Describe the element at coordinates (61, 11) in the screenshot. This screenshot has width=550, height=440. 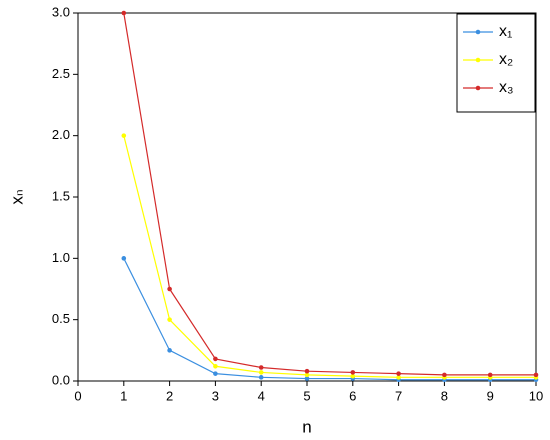
I see `y-tick-label: 3.0` at that location.